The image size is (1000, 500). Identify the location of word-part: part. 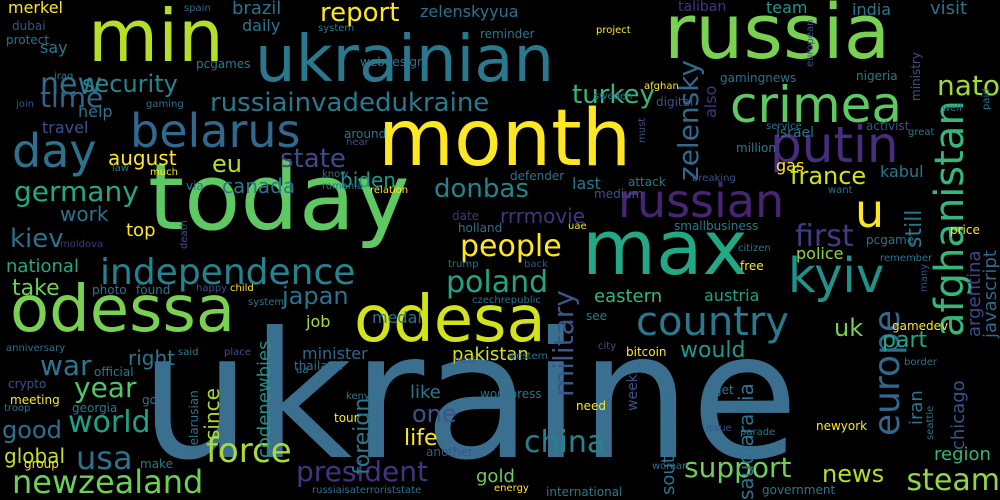
(905, 340).